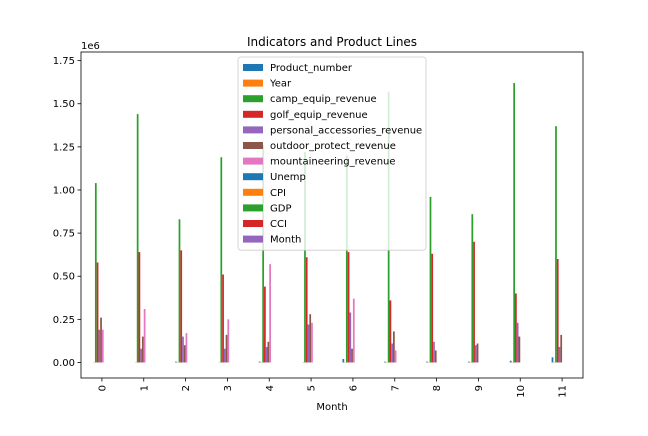 Image resolution: width=648 pixels, height=436 pixels. What do you see at coordinates (144, 388) in the screenshot?
I see `x-tick-label: 1` at bounding box center [144, 388].